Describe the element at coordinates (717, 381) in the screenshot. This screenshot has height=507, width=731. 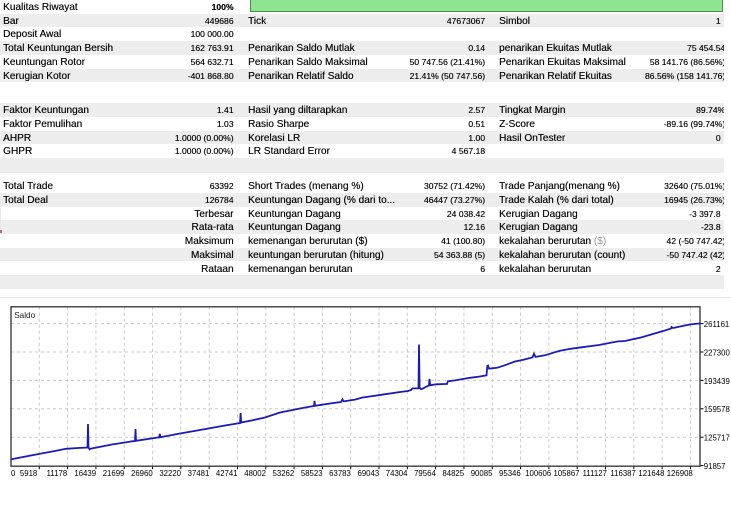
I see `svg-text: 193439` at that location.